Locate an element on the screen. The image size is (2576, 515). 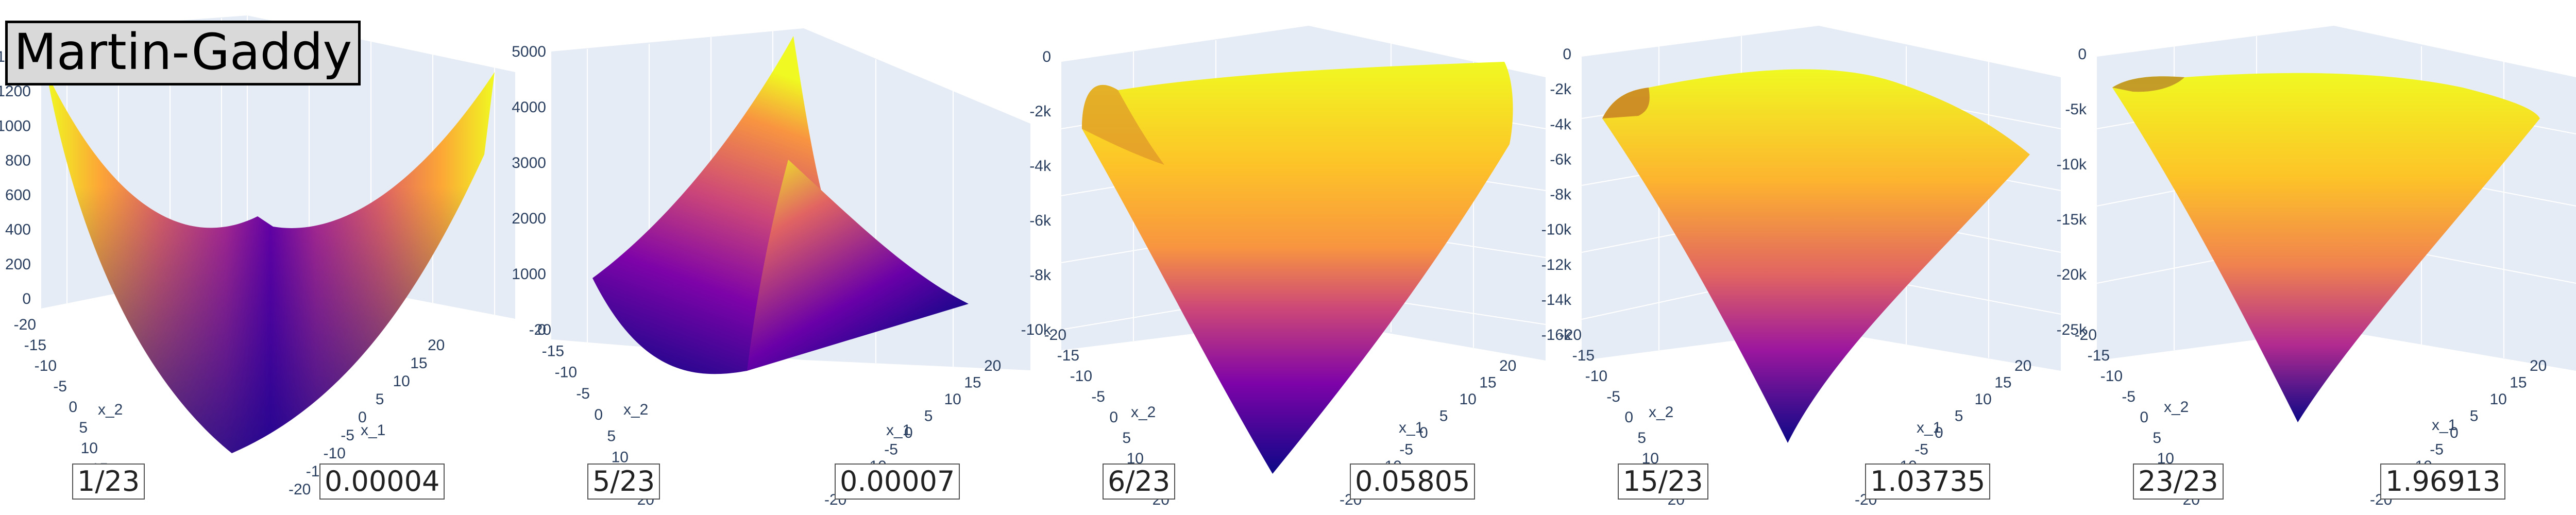
surface-mesh-fold is located at coordinates (858, 265).